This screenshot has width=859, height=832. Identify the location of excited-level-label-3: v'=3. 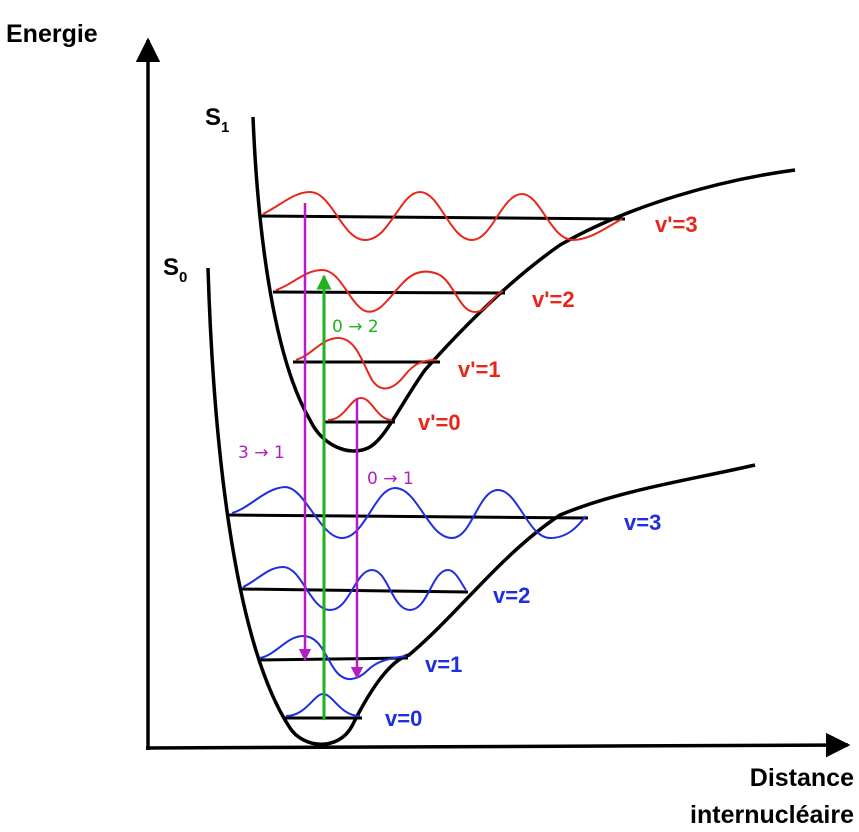
(676, 224).